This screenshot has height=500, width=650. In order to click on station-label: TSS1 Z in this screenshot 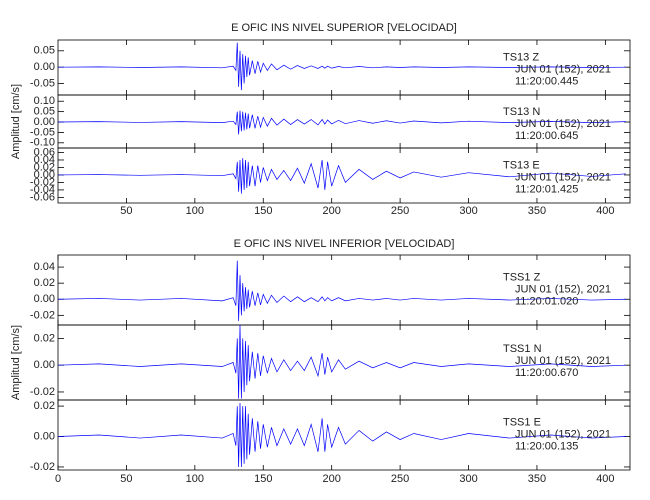, I will do `click(522, 277)`.